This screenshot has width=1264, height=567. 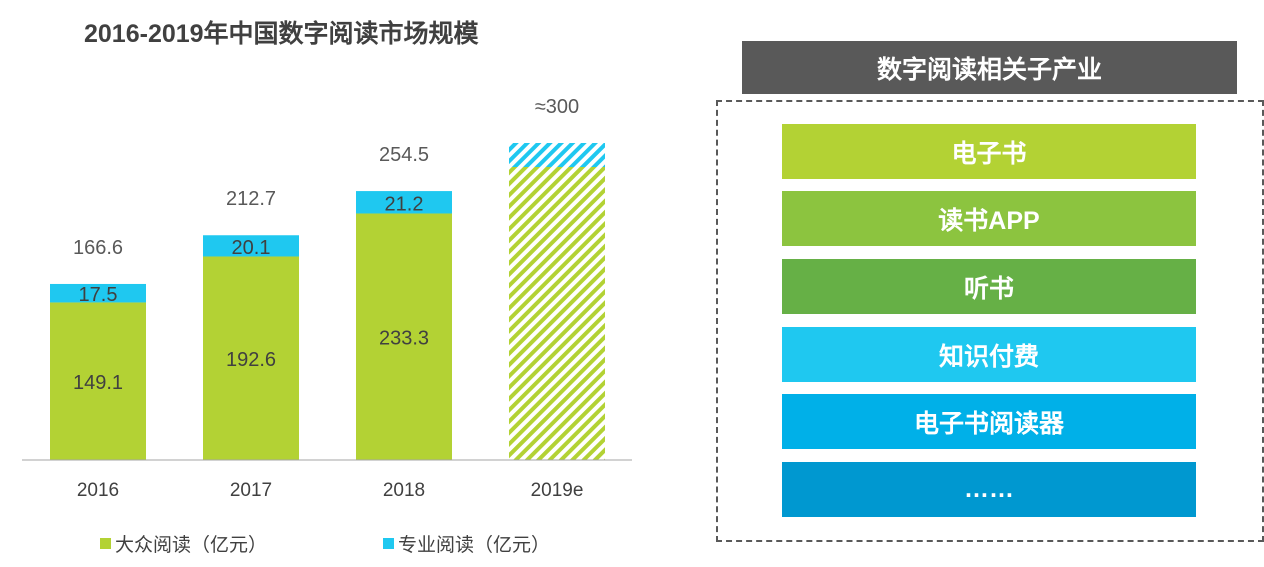 What do you see at coordinates (989, 286) in the screenshot?
I see `subindustry-item: 听书` at bounding box center [989, 286].